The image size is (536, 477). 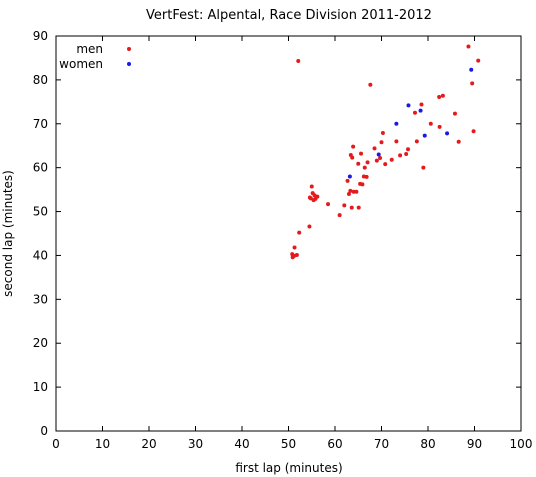 I want to click on y-tick-label: 10, so click(x=40, y=387).